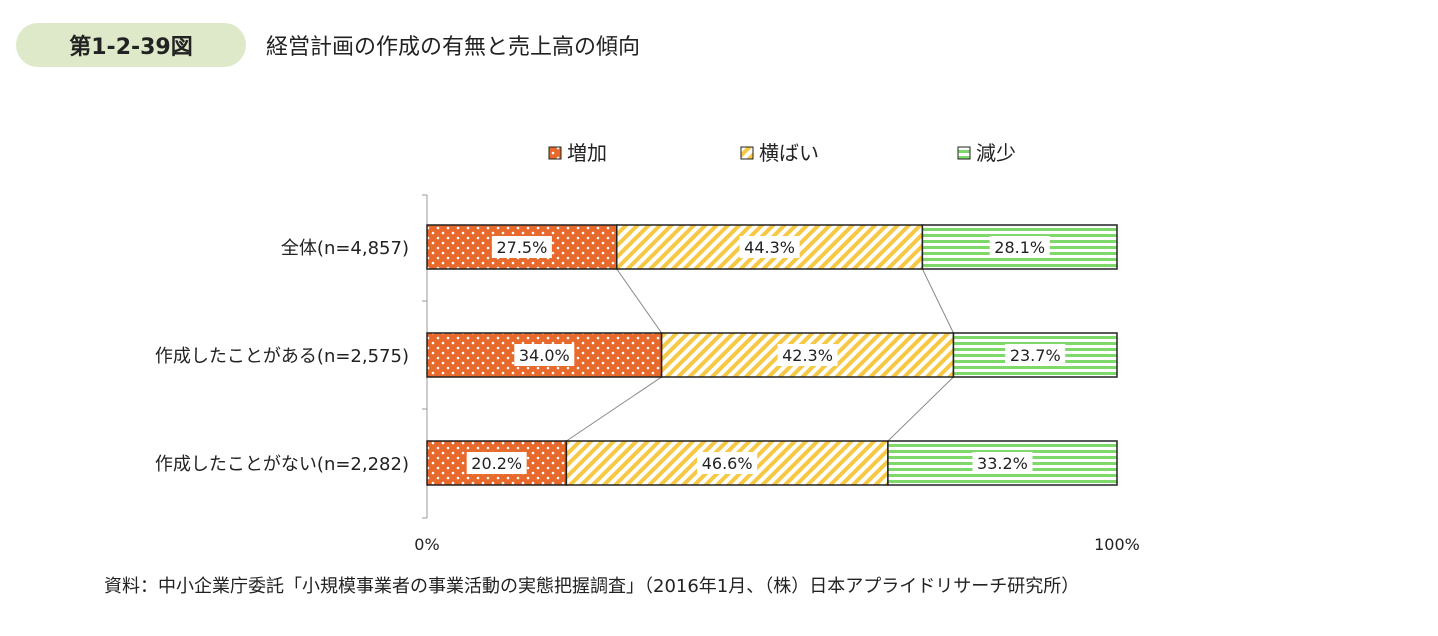  I want to click on data-label: 42.3%, so click(807, 355).